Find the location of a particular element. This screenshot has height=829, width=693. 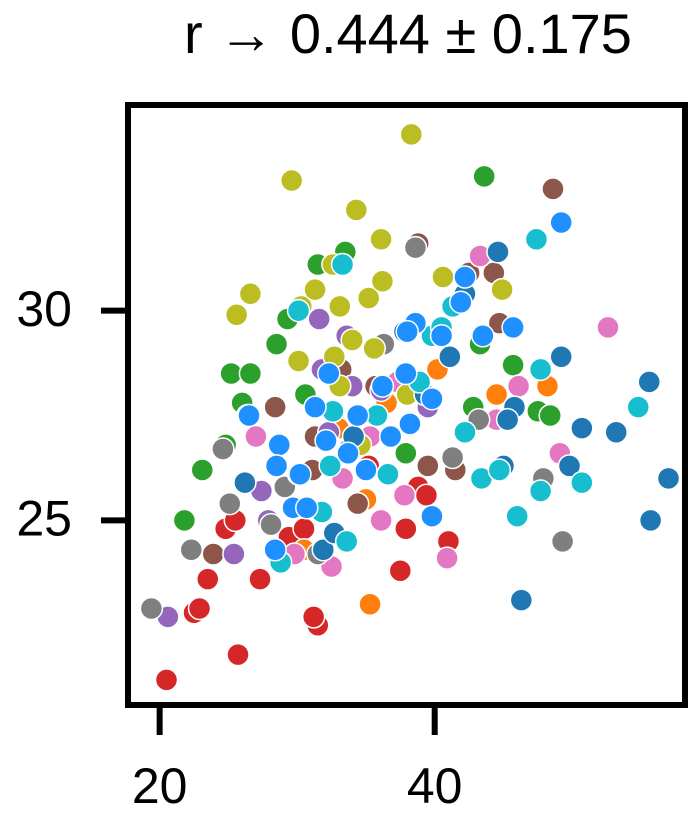

chart-title: r → 0.444 ± 0.175 is located at coordinates (408, 33).